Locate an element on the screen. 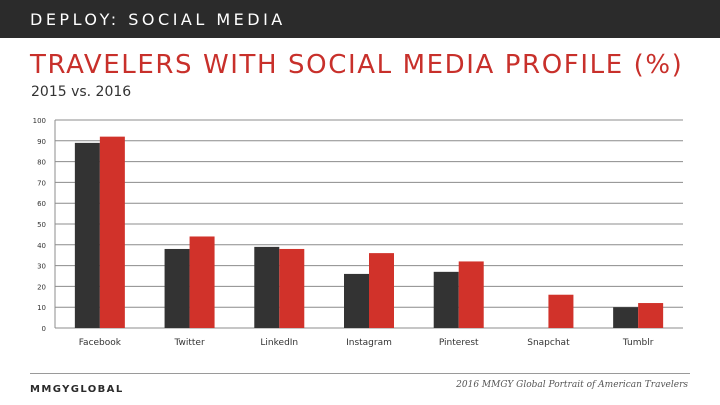 The image size is (720, 405). y-tick-label: 30 is located at coordinates (41, 267).